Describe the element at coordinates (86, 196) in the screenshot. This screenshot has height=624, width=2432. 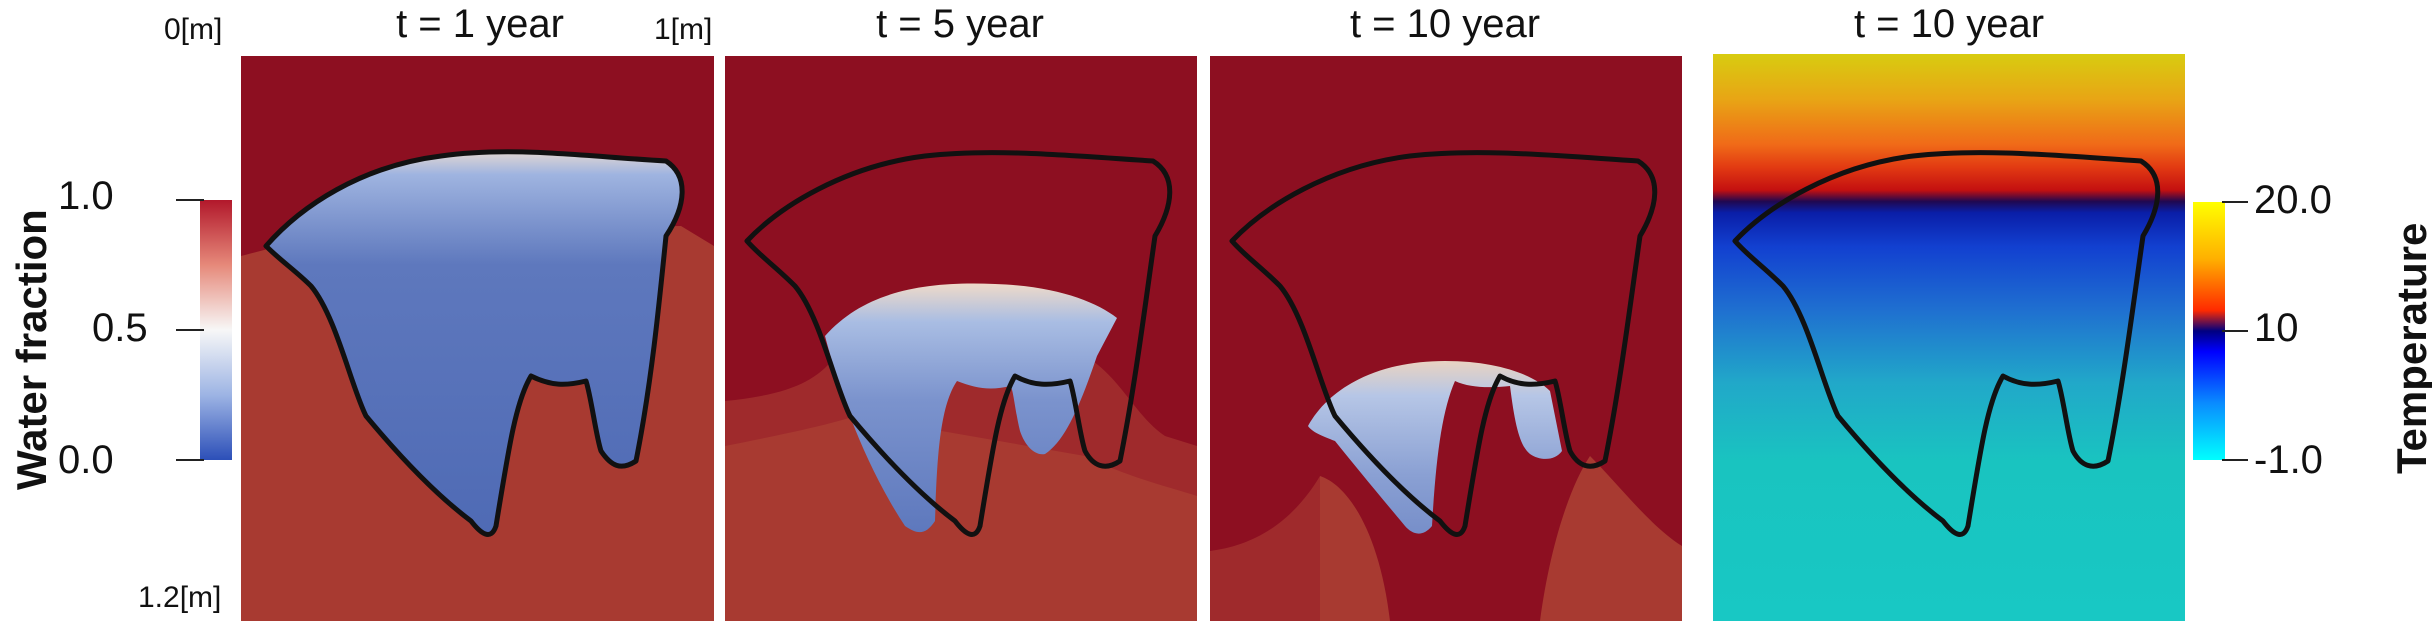
I see `water-tick-1: 1.0` at that location.